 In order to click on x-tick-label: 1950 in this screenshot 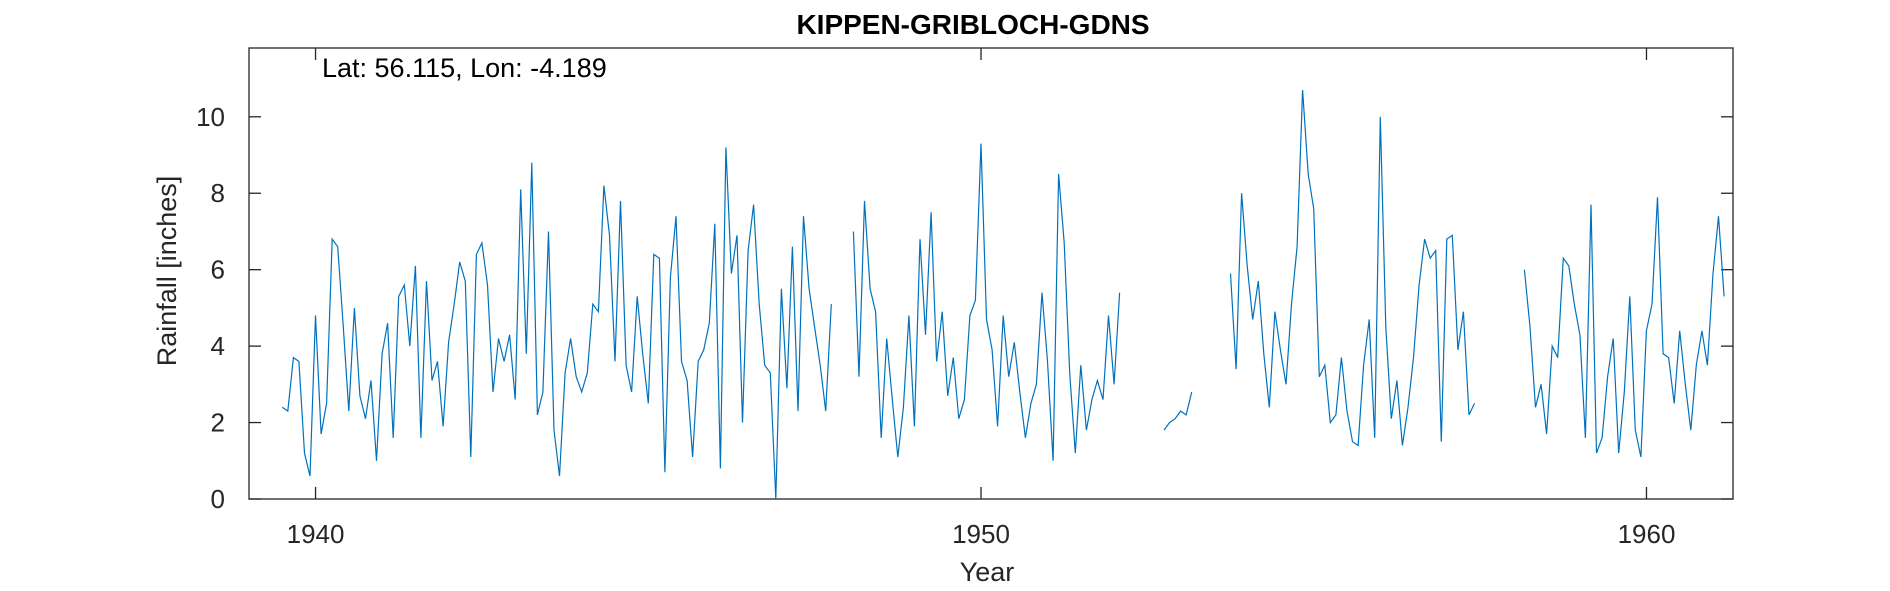, I will do `click(981, 534)`.